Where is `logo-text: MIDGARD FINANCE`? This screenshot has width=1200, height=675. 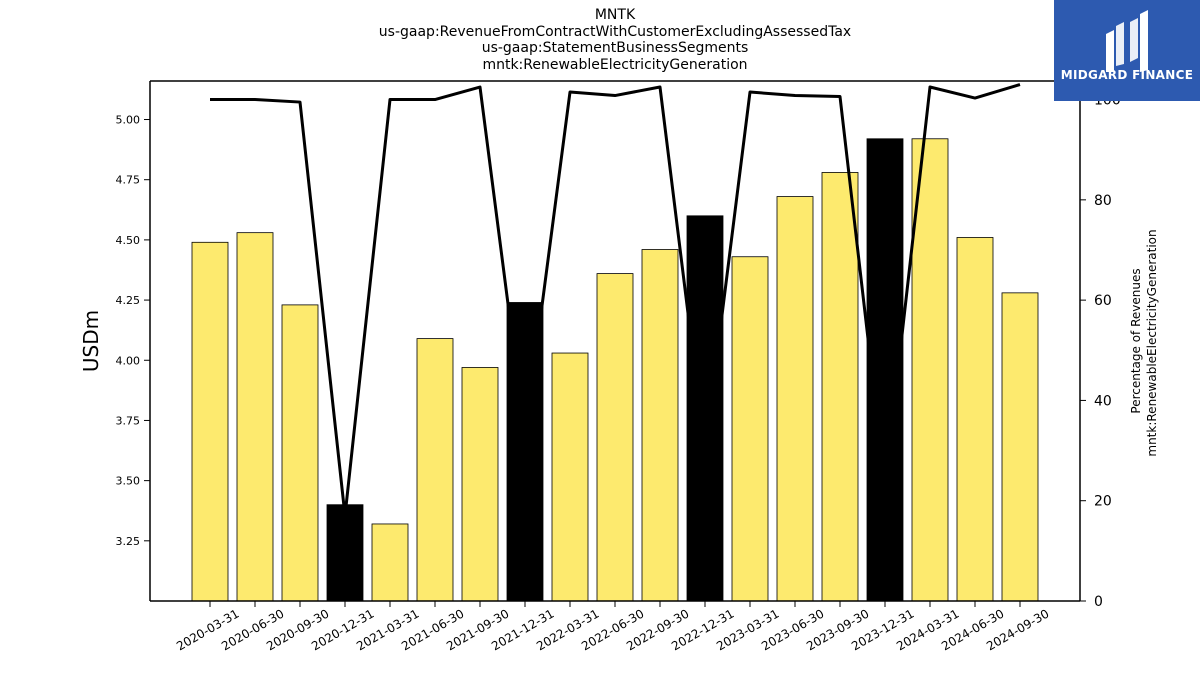 logo-text: MIDGARD FINANCE is located at coordinates (1127, 75).